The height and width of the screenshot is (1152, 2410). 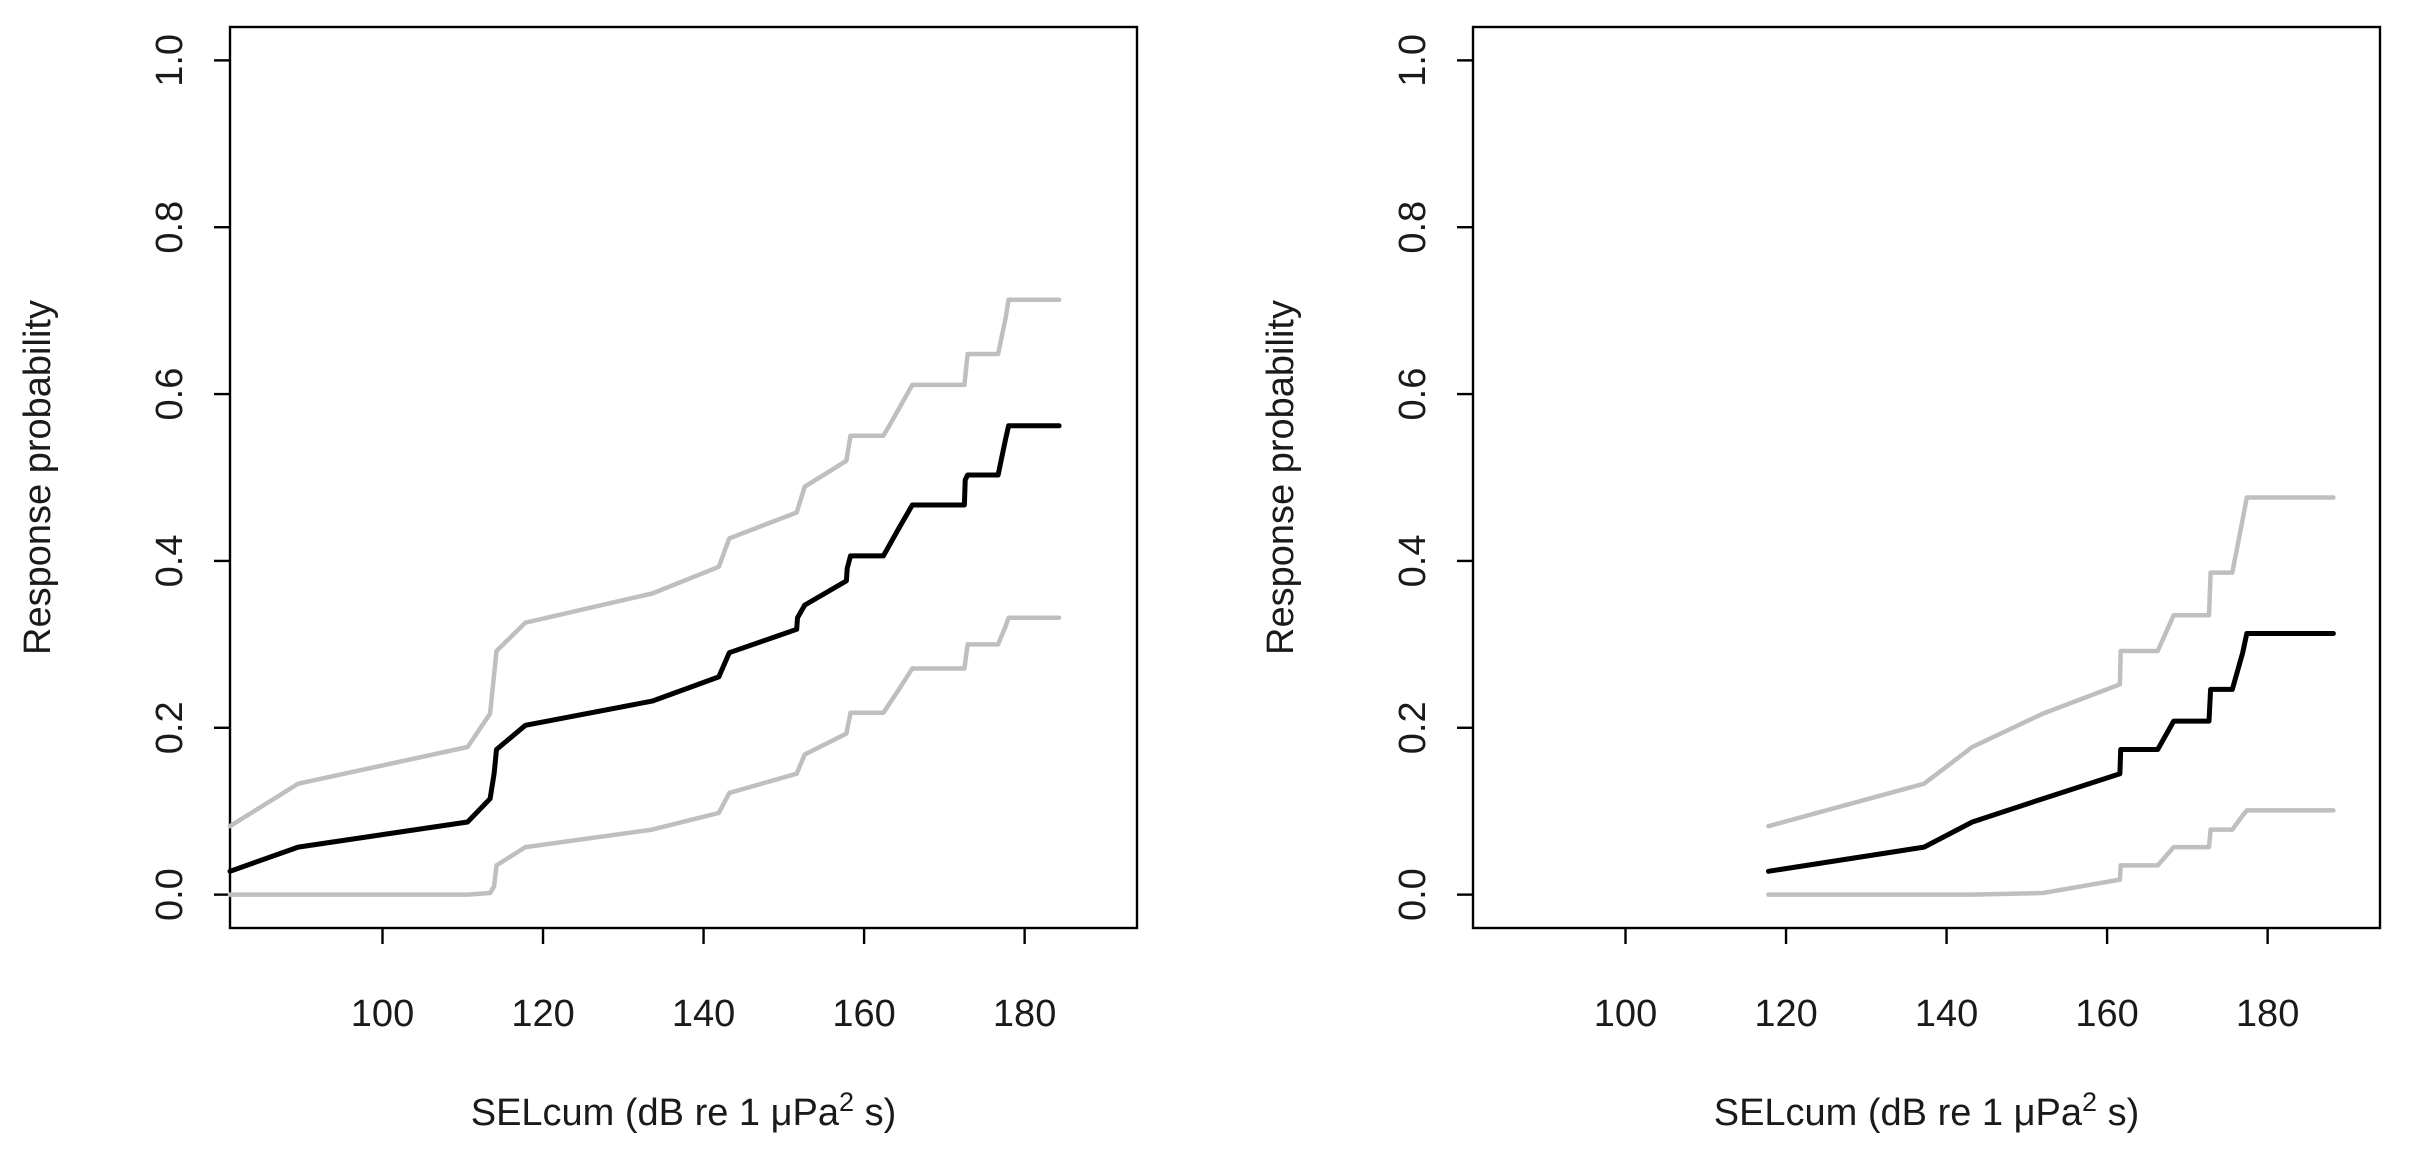 I want to click on series-line-upper, so click(x=2051, y=662).